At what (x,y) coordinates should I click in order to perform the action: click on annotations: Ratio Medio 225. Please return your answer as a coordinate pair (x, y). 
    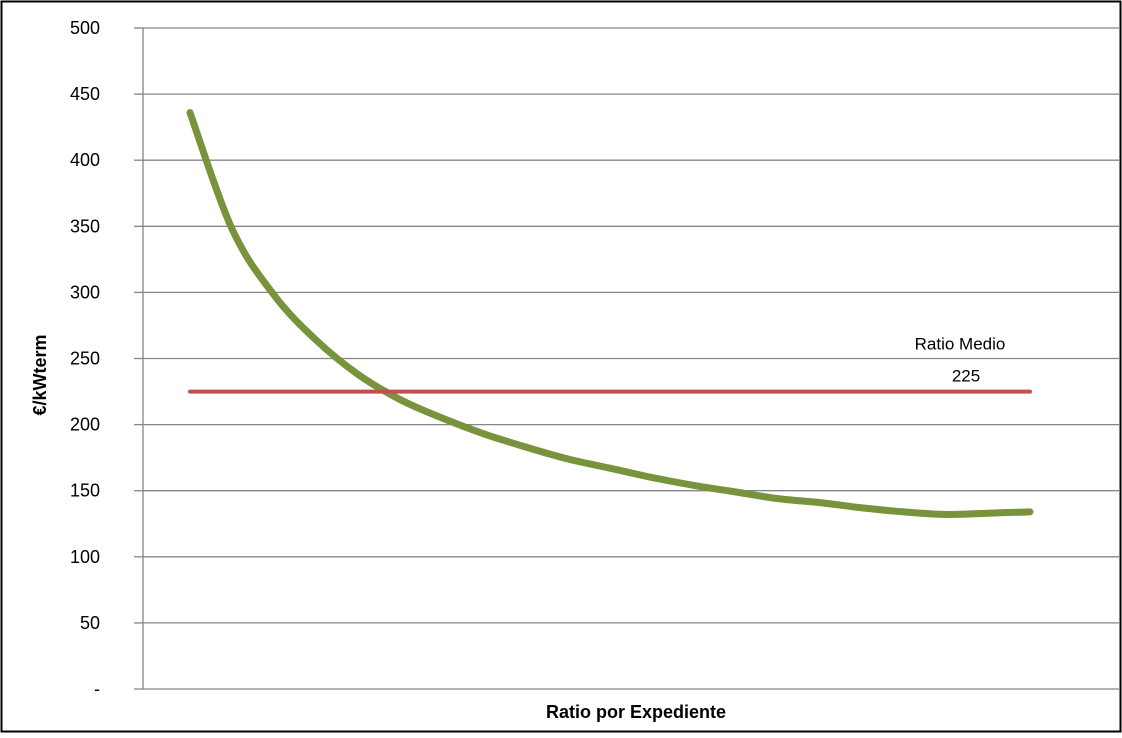
    Looking at the image, I should click on (960, 360).